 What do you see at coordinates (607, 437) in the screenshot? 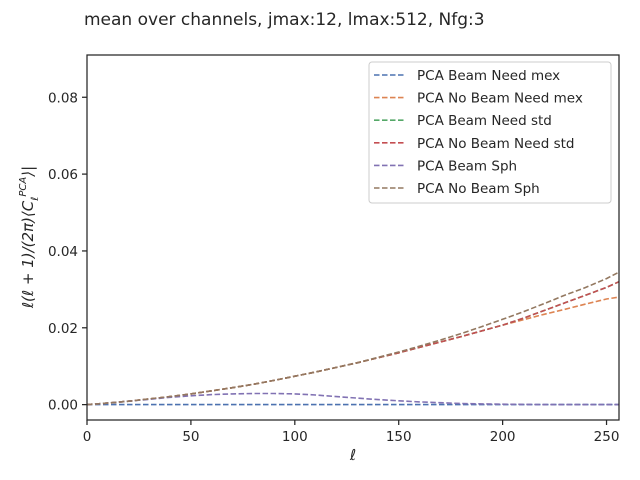
I see `x-tick-label: 250` at bounding box center [607, 437].